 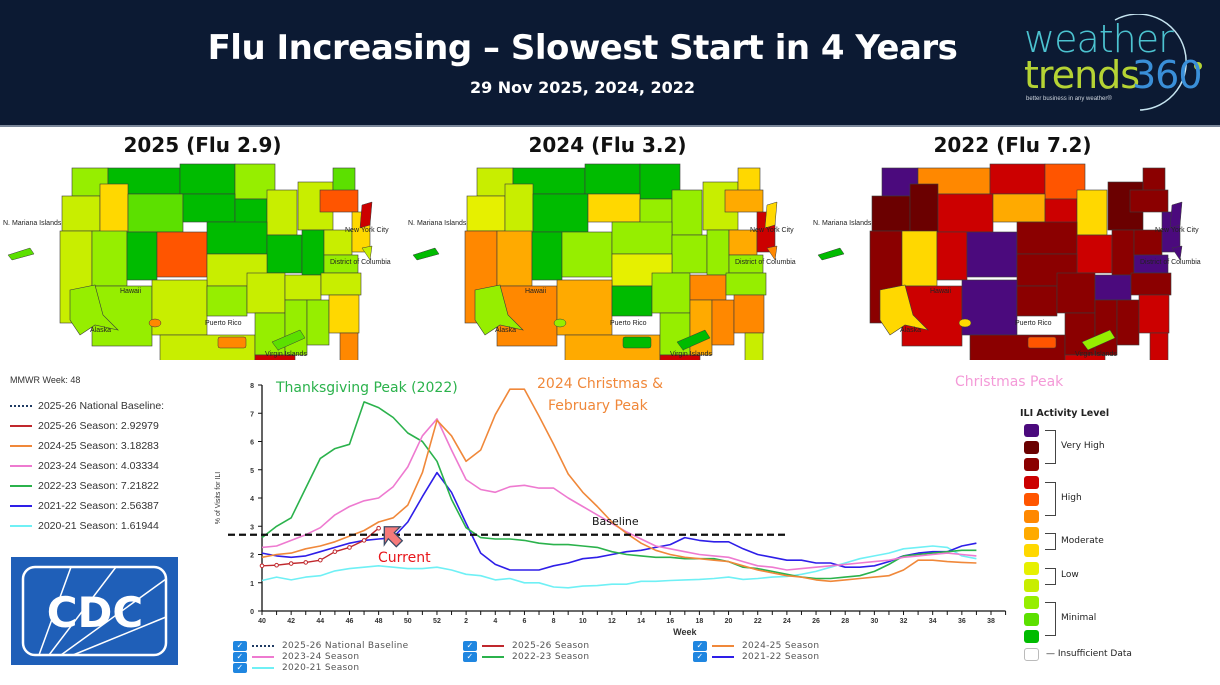 What do you see at coordinates (691, 354) in the screenshot?
I see `map-label: Virgin Islands` at bounding box center [691, 354].